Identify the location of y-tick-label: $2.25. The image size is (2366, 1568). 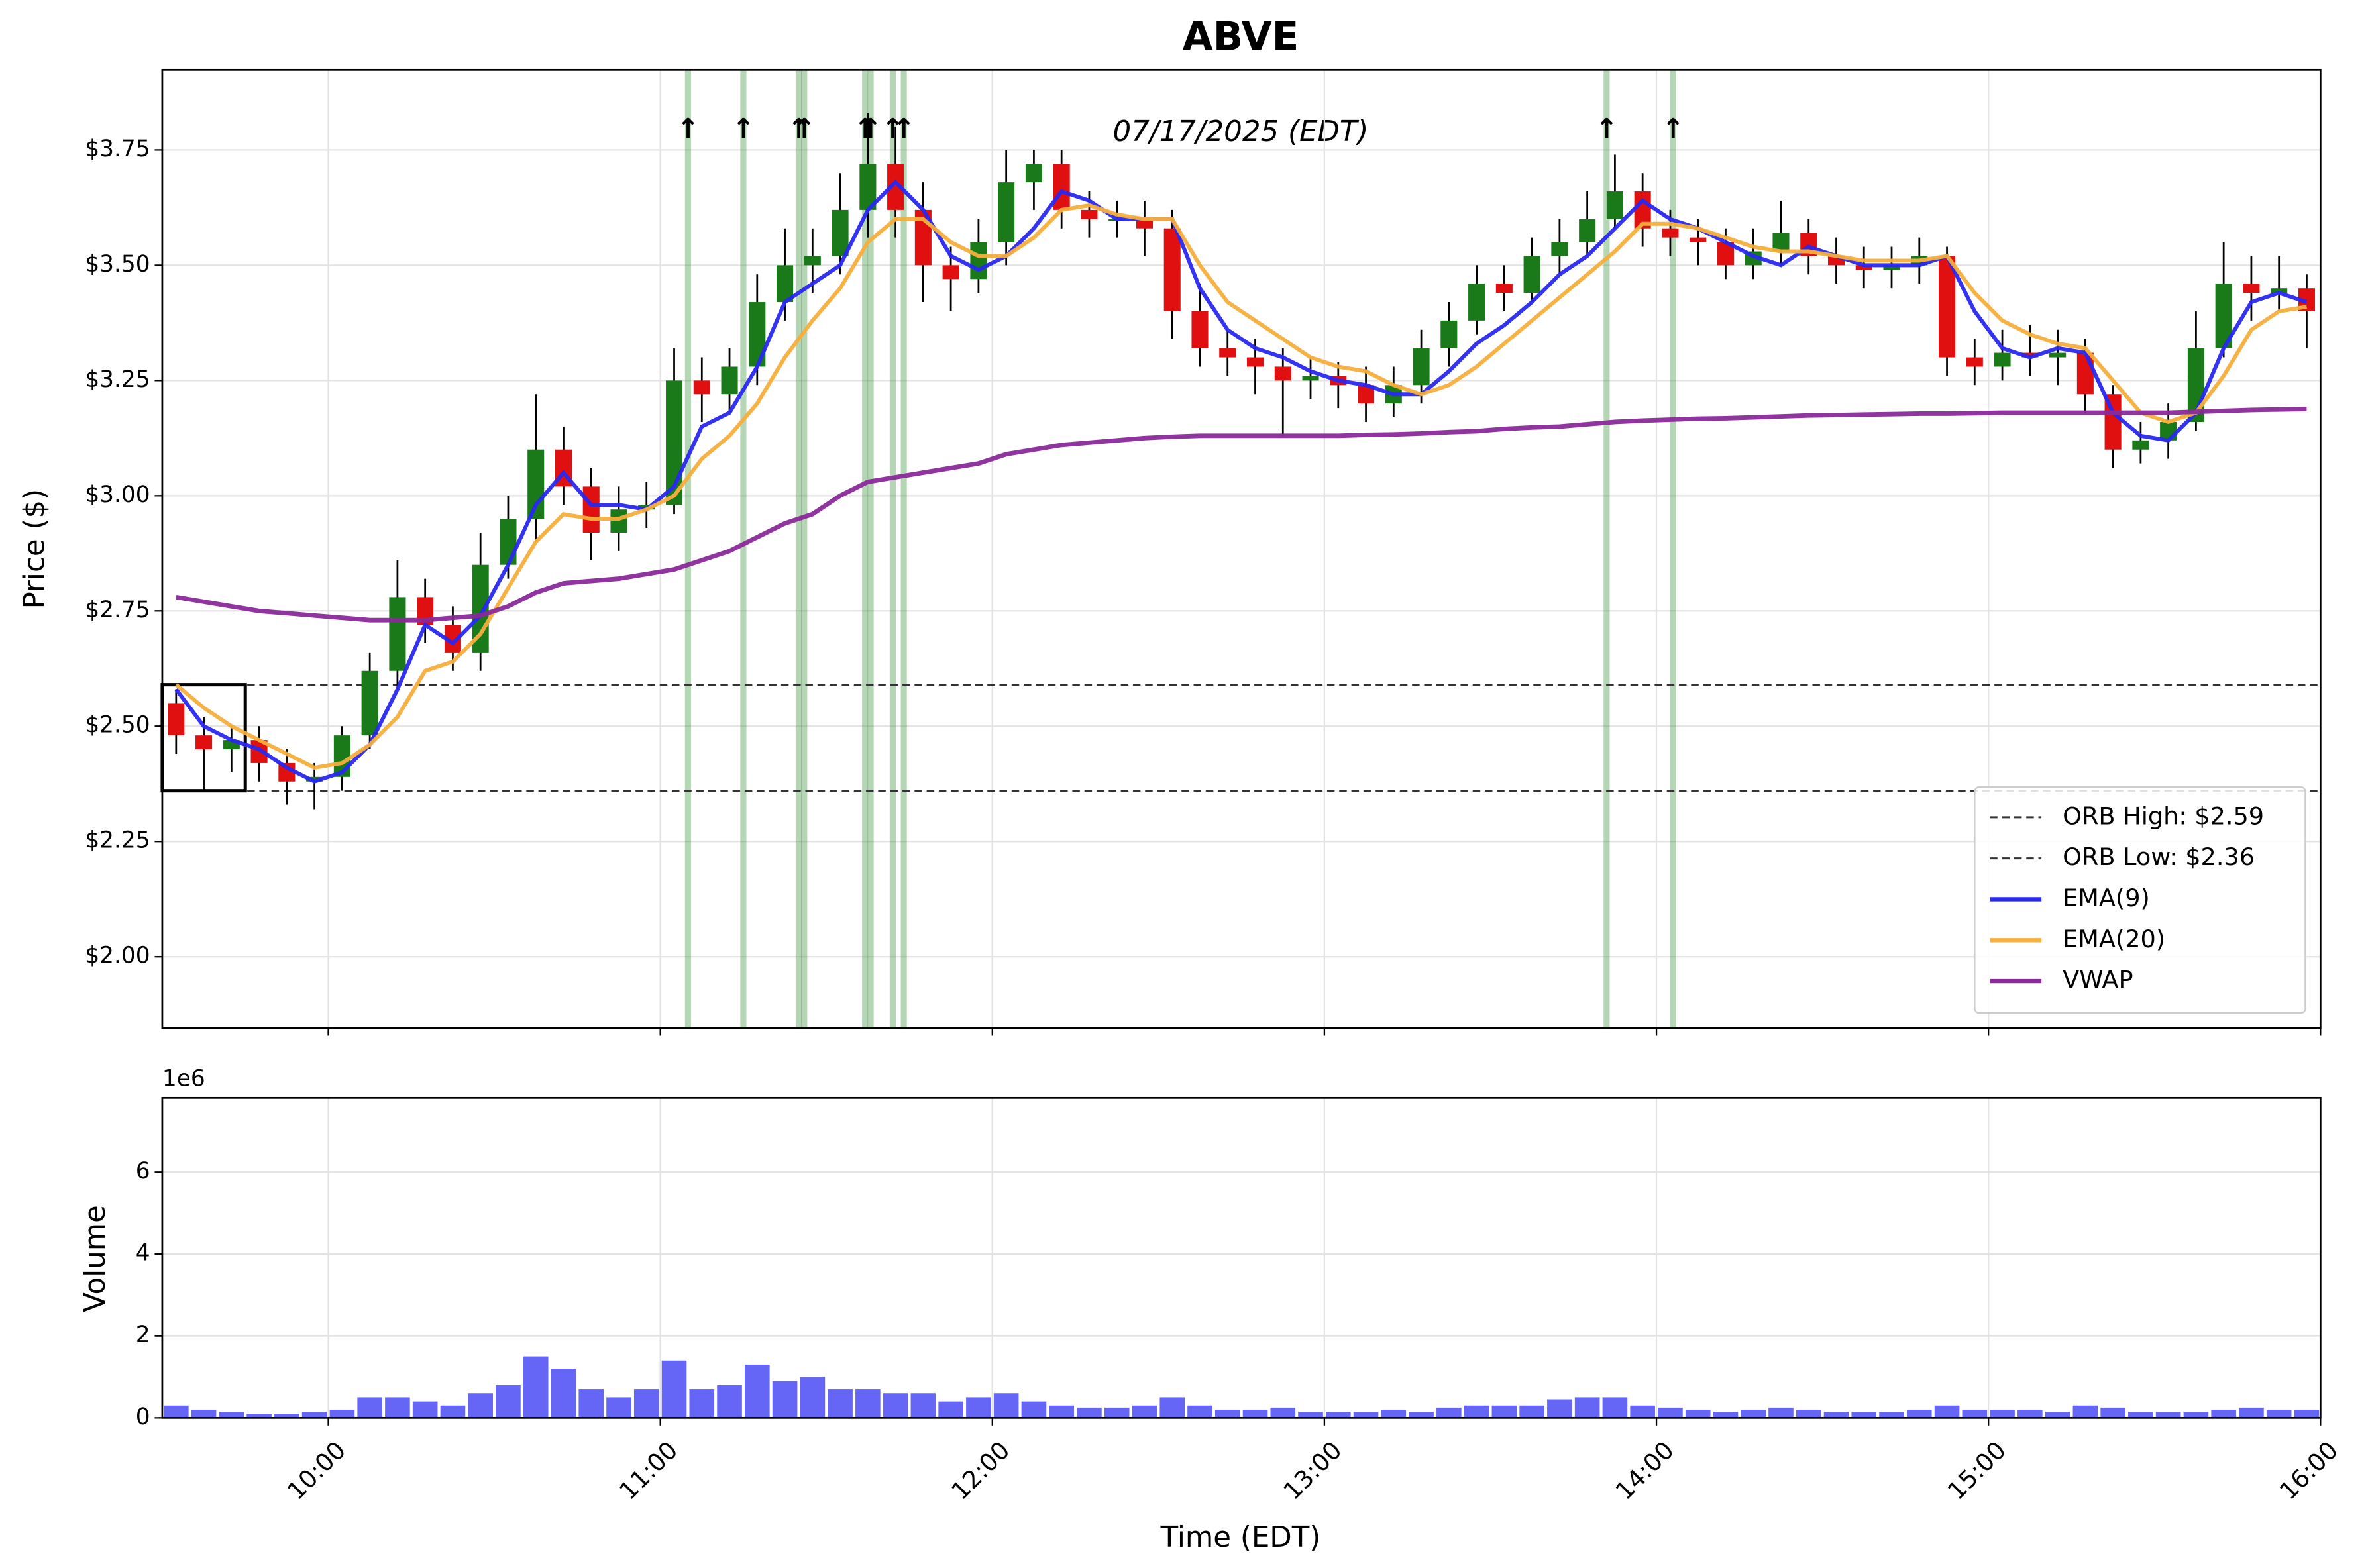
(117, 840).